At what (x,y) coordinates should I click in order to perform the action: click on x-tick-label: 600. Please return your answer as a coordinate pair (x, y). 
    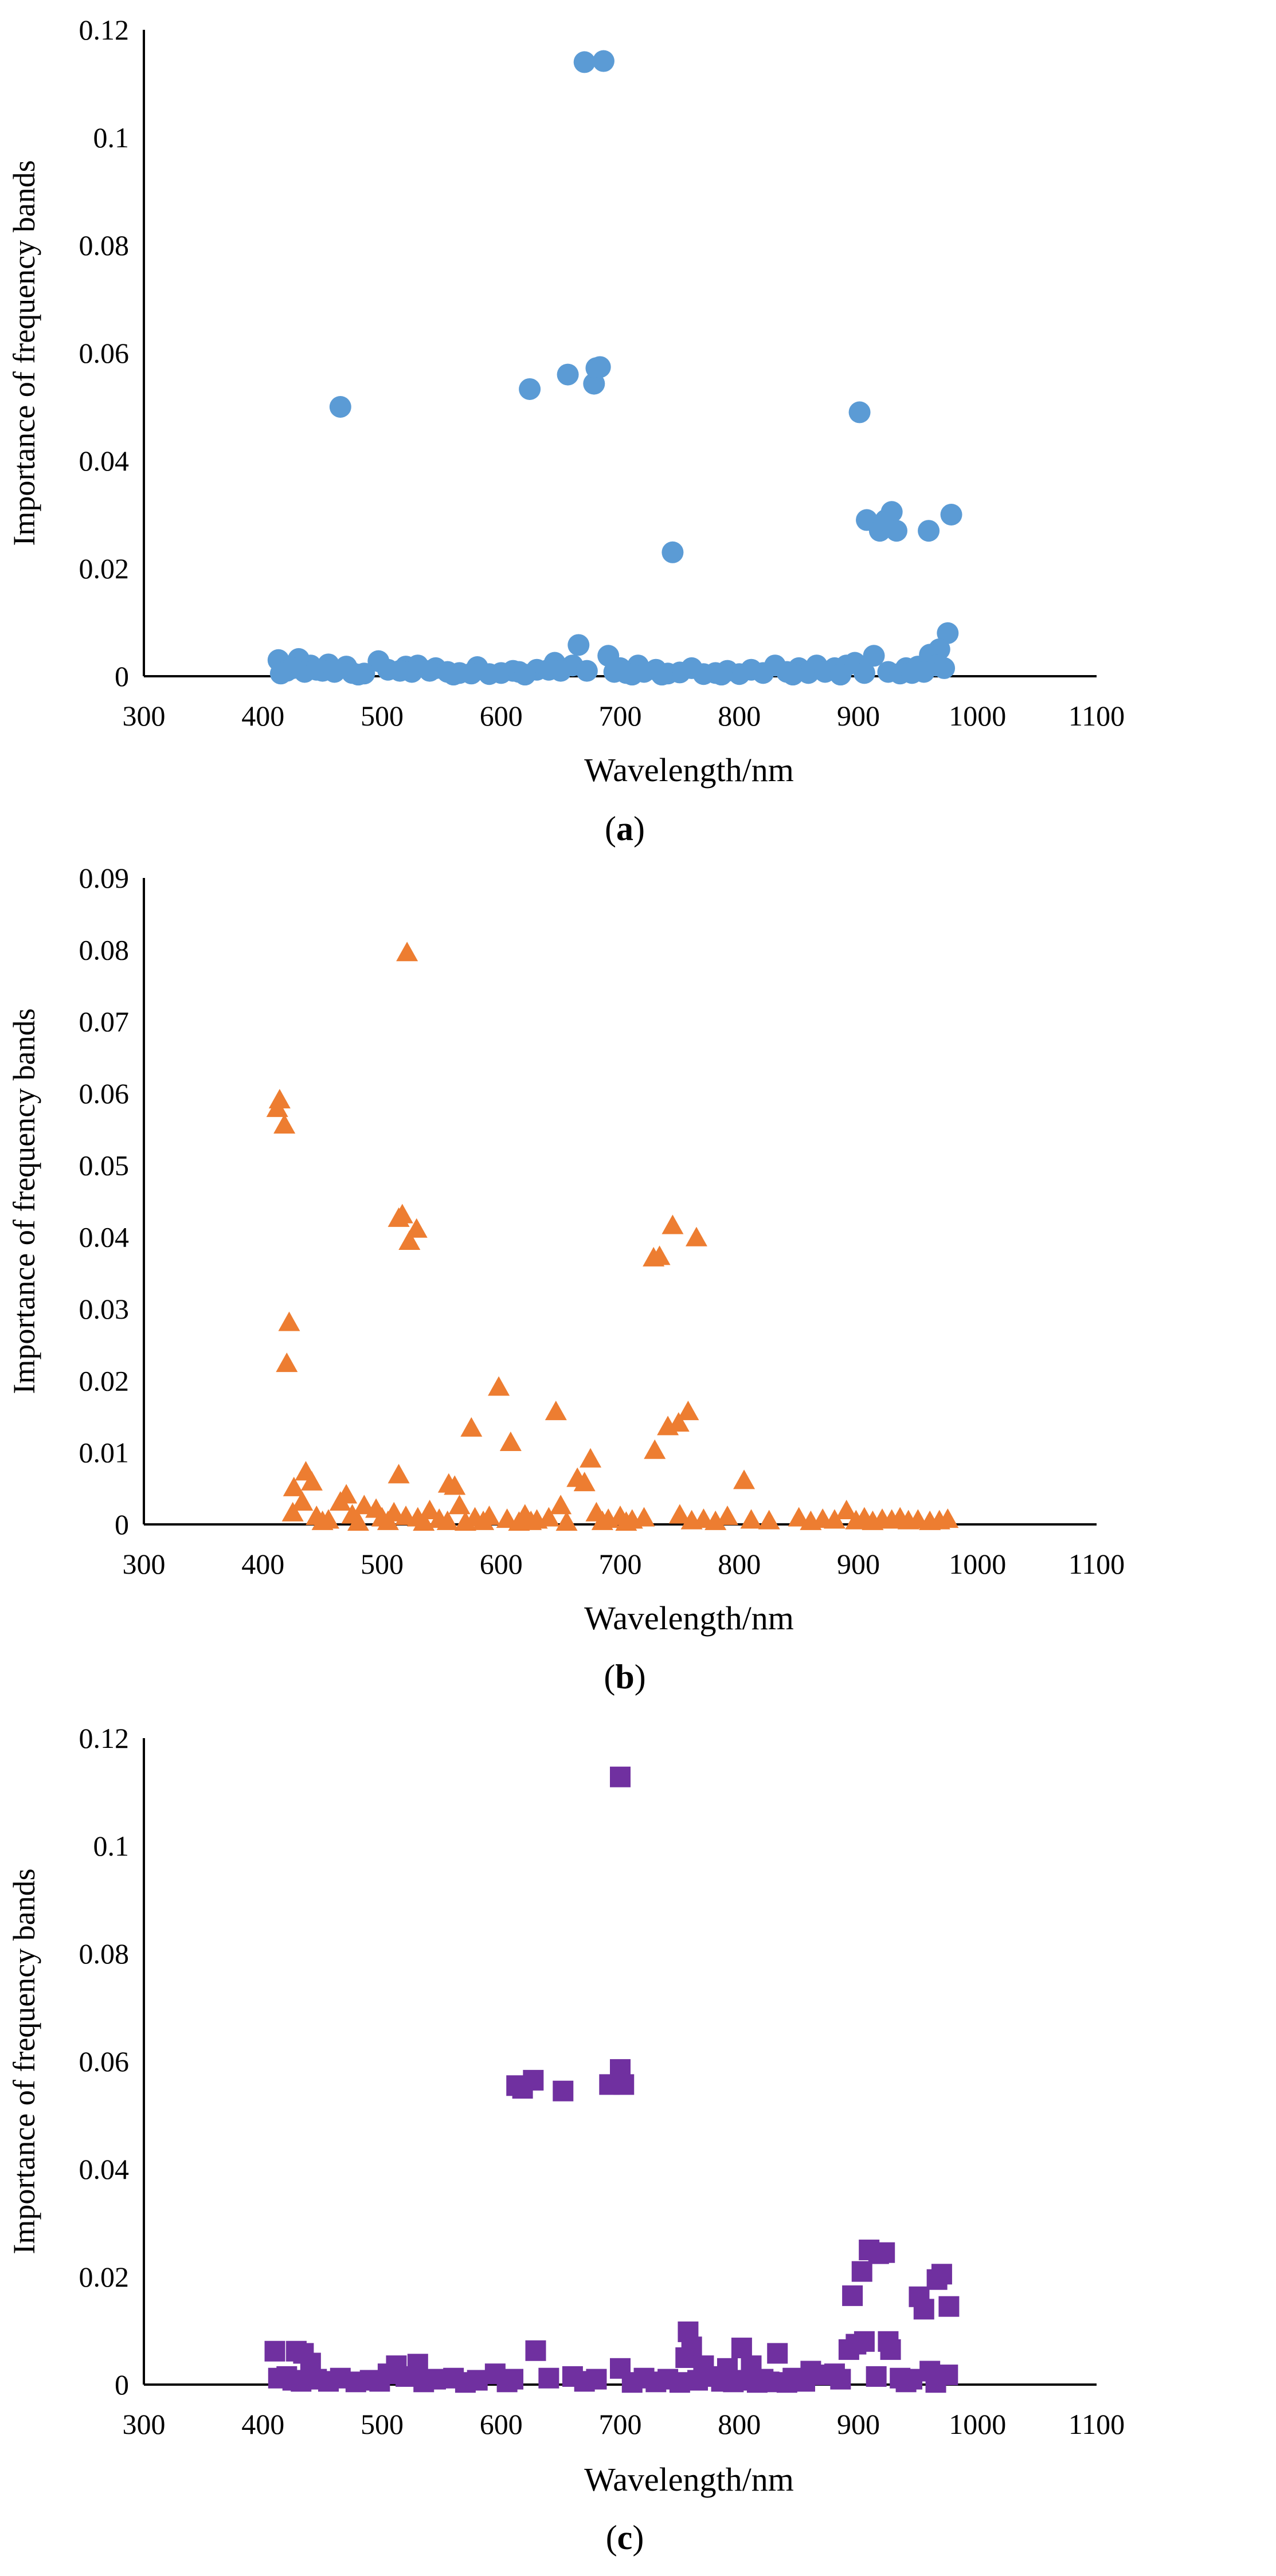
    Looking at the image, I should click on (501, 1564).